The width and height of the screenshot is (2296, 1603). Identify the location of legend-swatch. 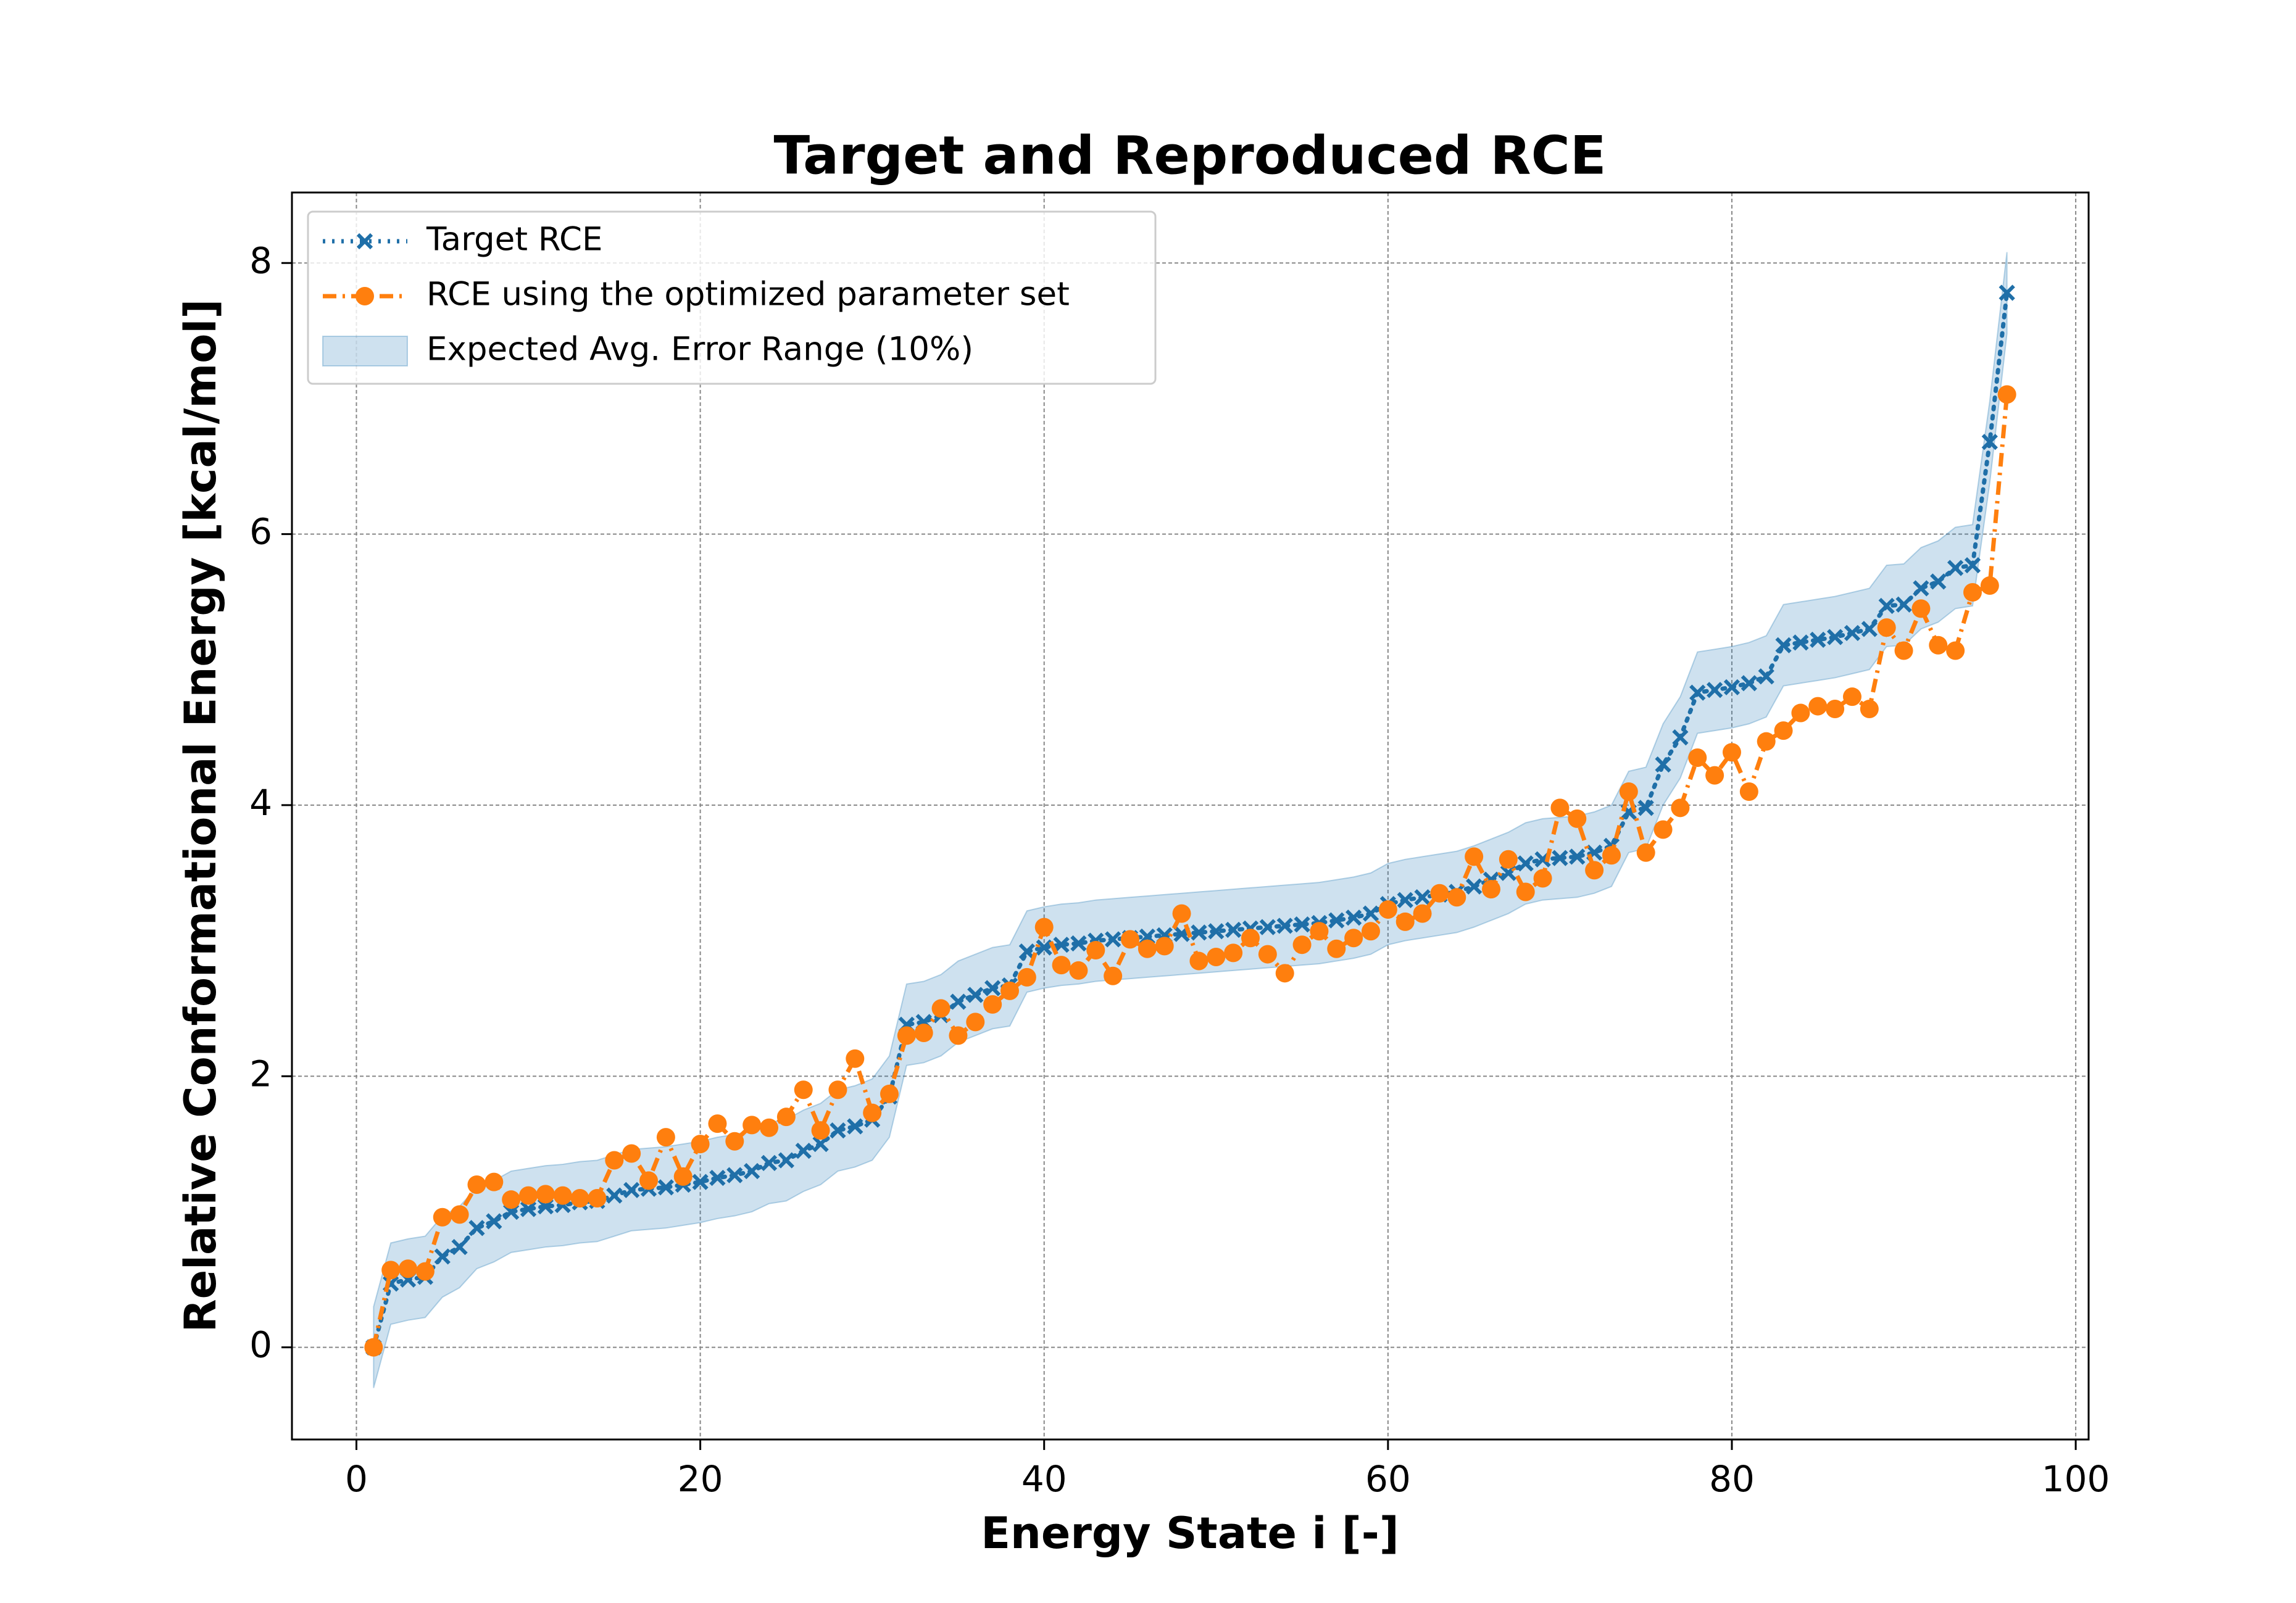
(365, 351).